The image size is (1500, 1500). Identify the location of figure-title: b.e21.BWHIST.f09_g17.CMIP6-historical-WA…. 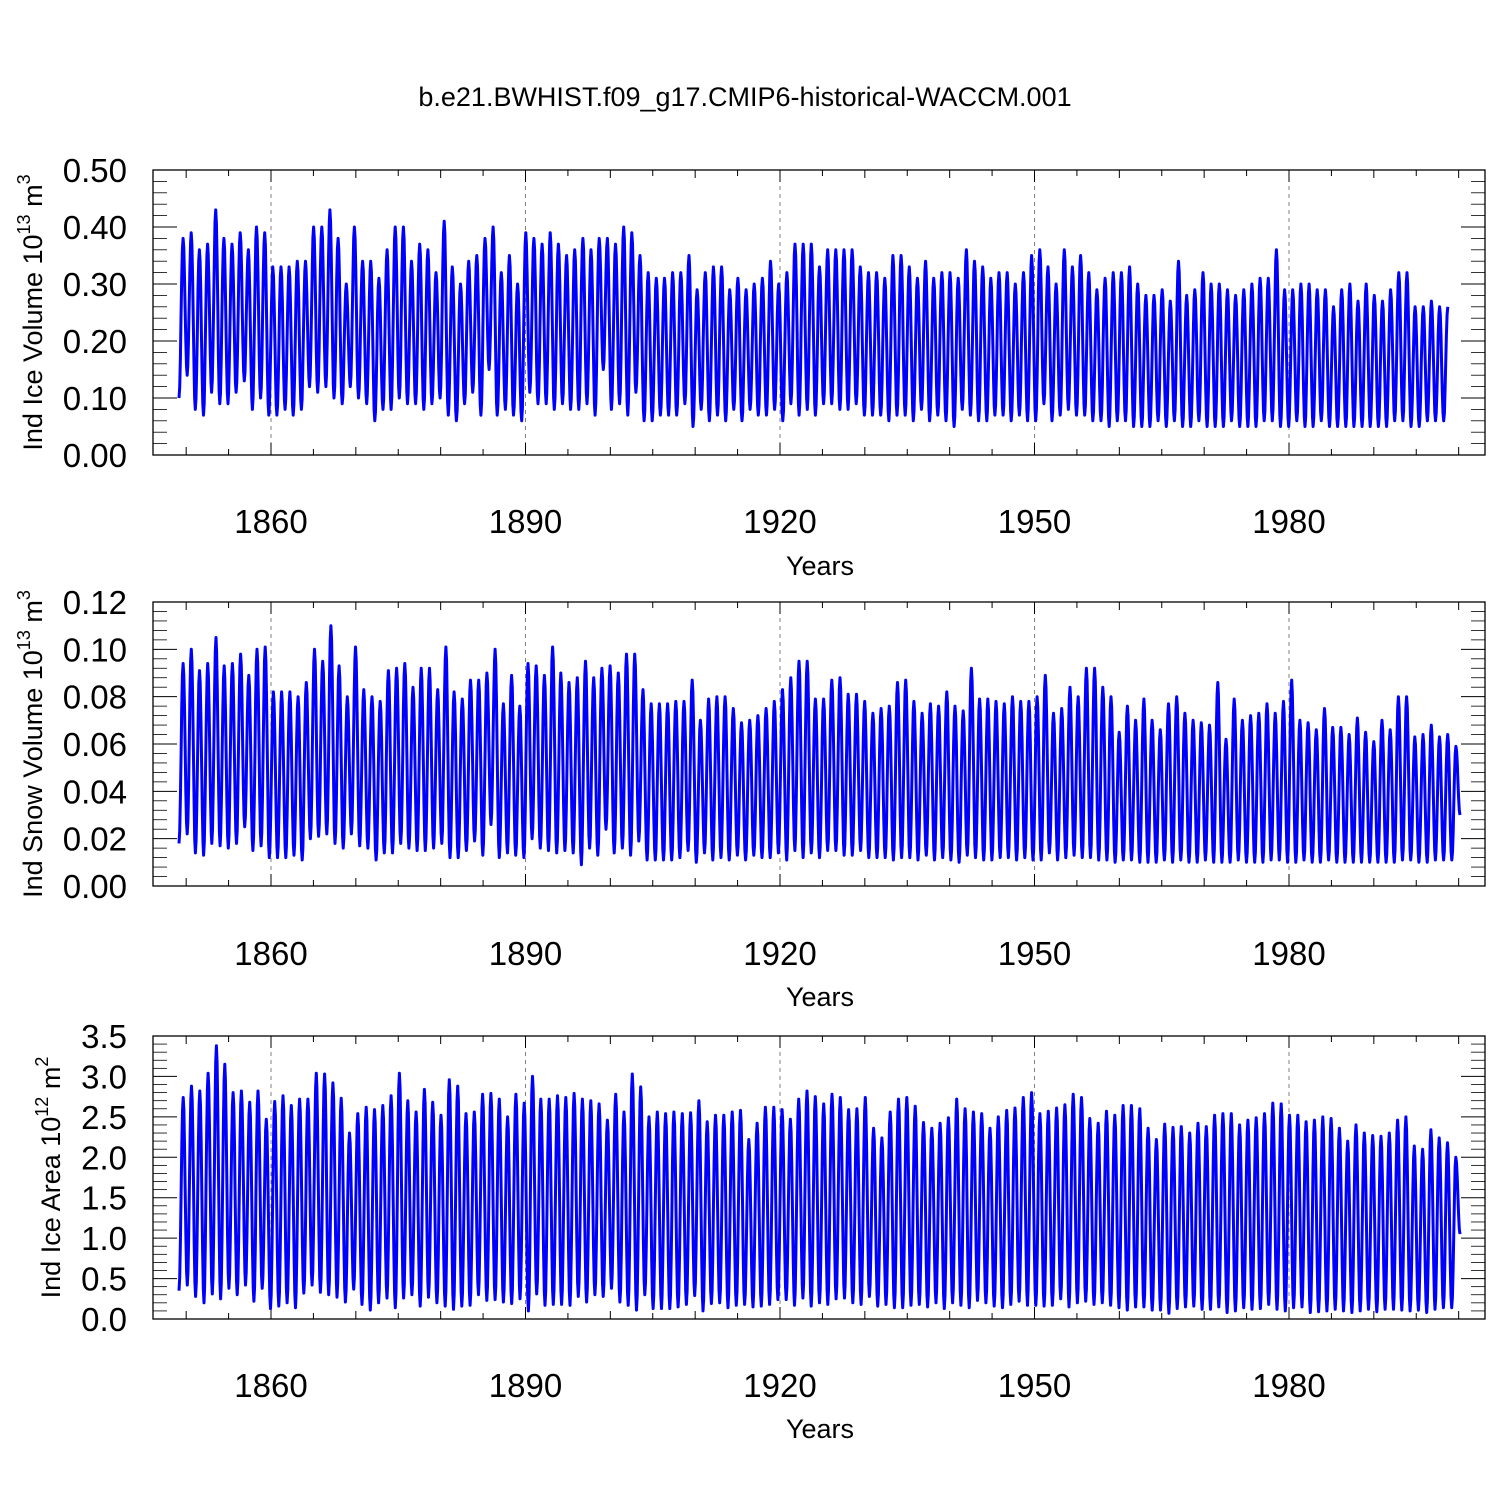
(744, 97).